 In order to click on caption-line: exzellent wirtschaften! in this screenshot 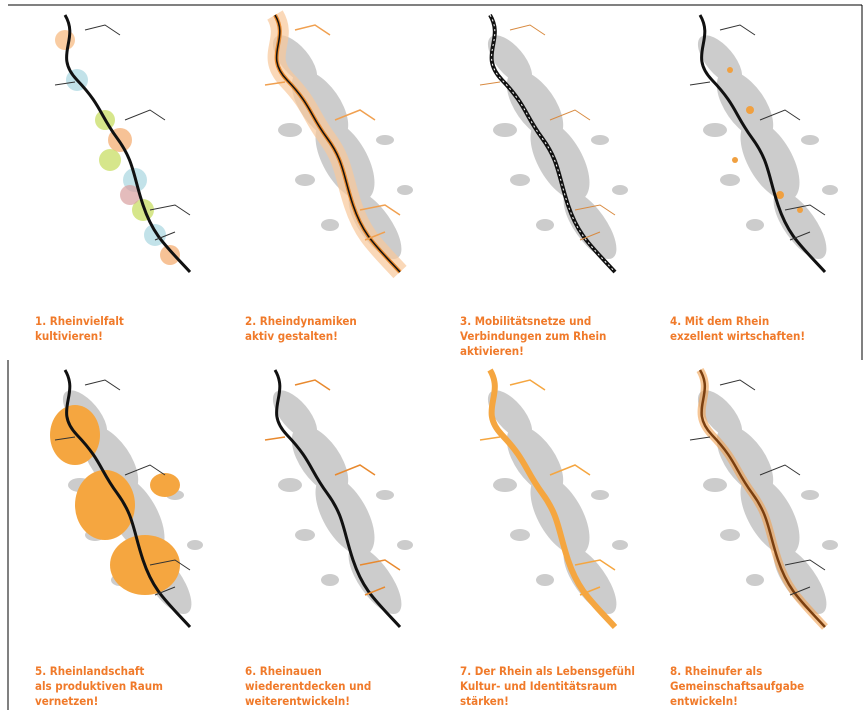, I will do `click(737, 336)`.